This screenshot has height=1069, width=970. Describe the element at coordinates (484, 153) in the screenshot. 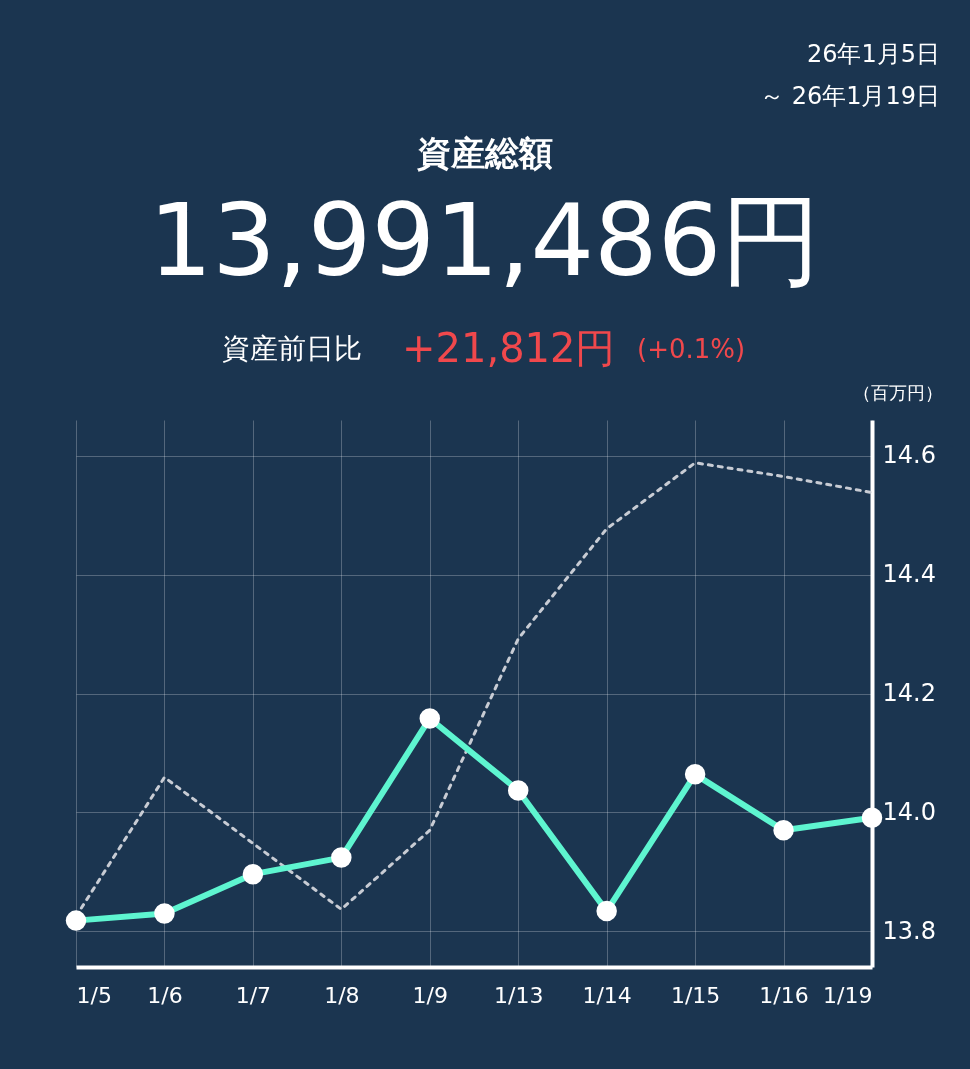

I see `chart-title: 資産総額` at that location.